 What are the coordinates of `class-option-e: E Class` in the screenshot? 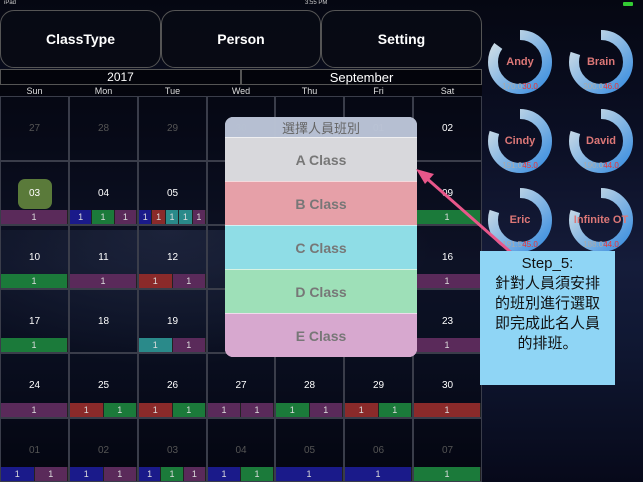 It's located at (321, 335).